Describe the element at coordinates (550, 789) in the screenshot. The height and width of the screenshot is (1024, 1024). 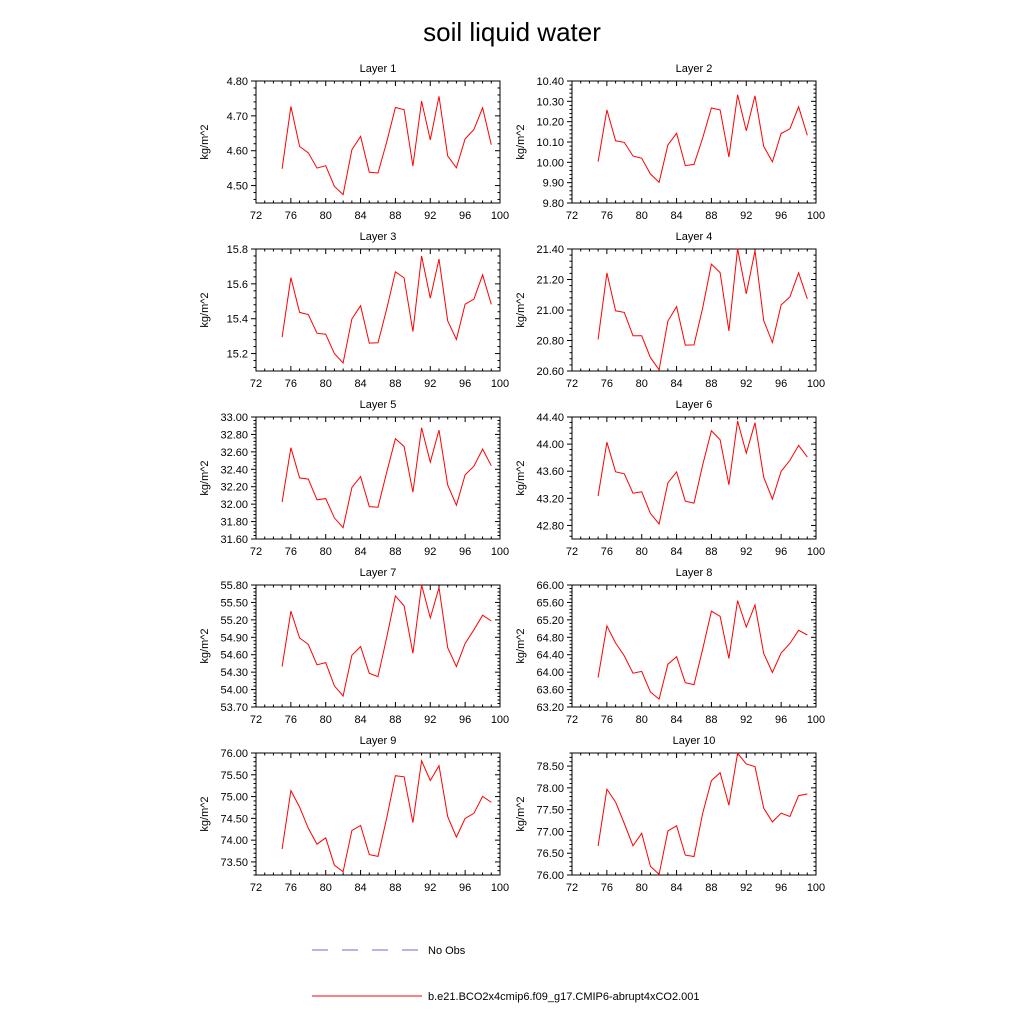
I see `y-tick-label: 78.00` at that location.